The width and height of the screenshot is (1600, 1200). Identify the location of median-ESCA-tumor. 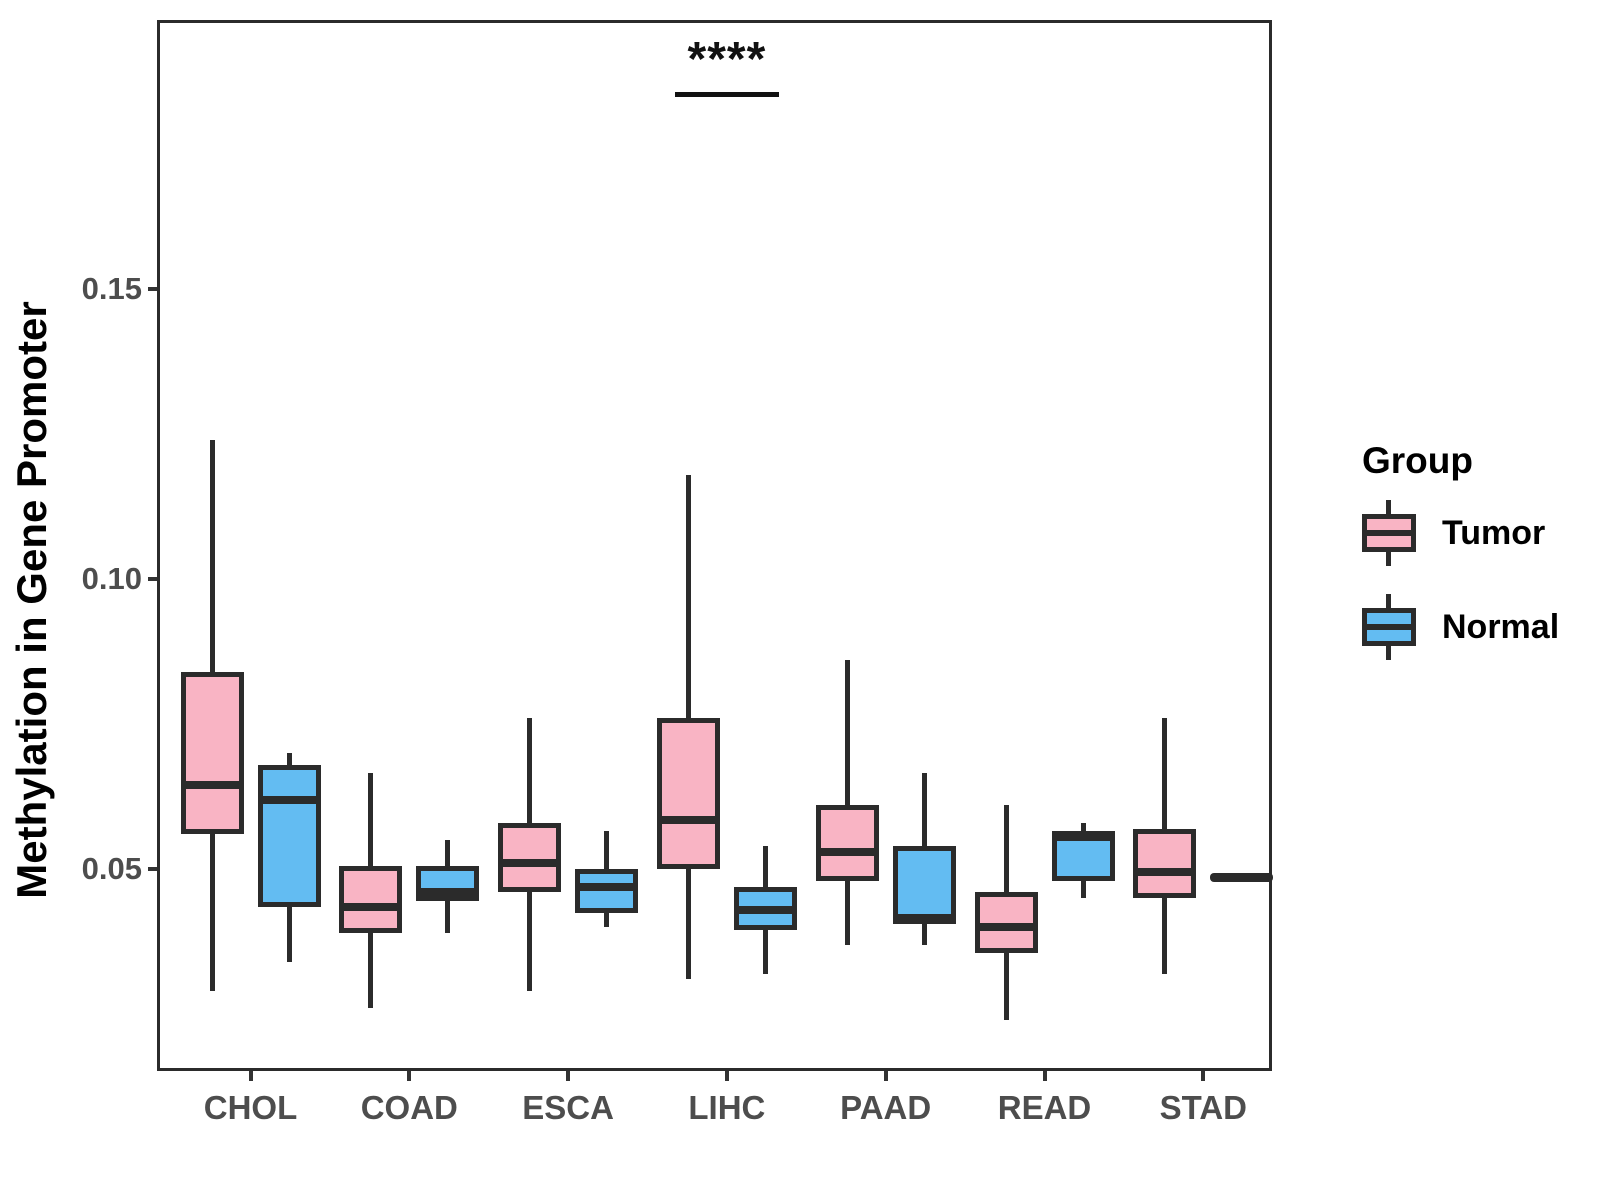
(530, 863).